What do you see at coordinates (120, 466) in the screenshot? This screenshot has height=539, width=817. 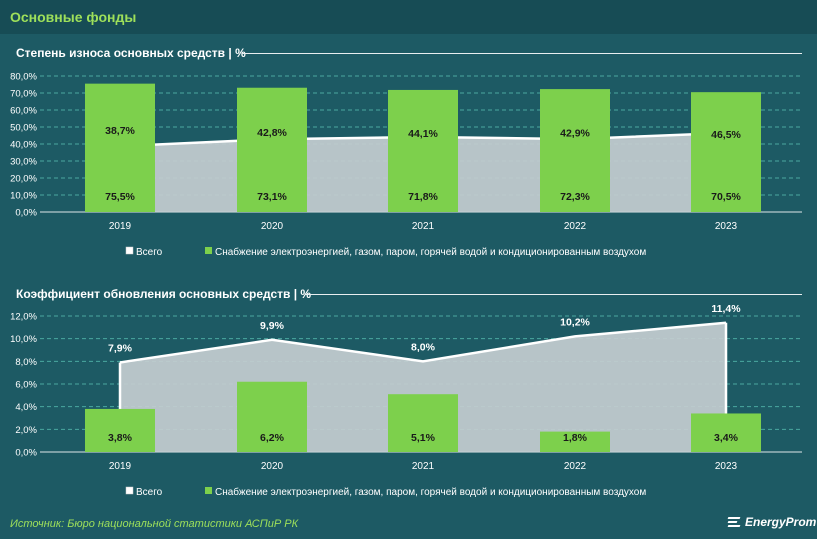 I see `chart2-x-tick-label: 2019` at bounding box center [120, 466].